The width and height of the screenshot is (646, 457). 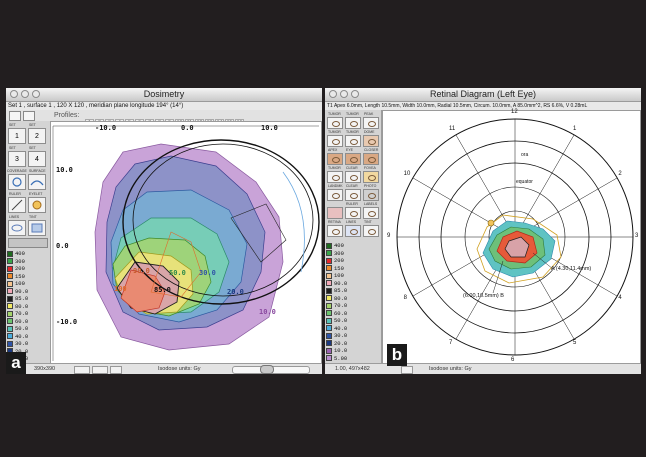 What do you see at coordinates (337, 261) in the screenshot?
I see `legend-entry: 200` at bounding box center [337, 261].